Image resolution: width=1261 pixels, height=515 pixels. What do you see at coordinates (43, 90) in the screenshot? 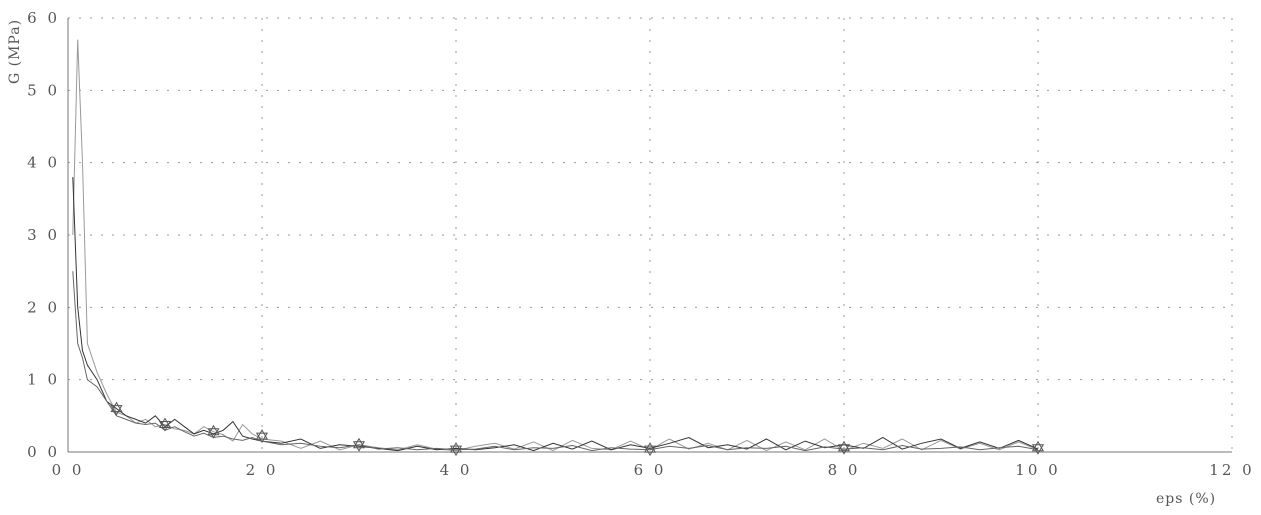
I see `y-tick-label: 5 0` at bounding box center [43, 90].